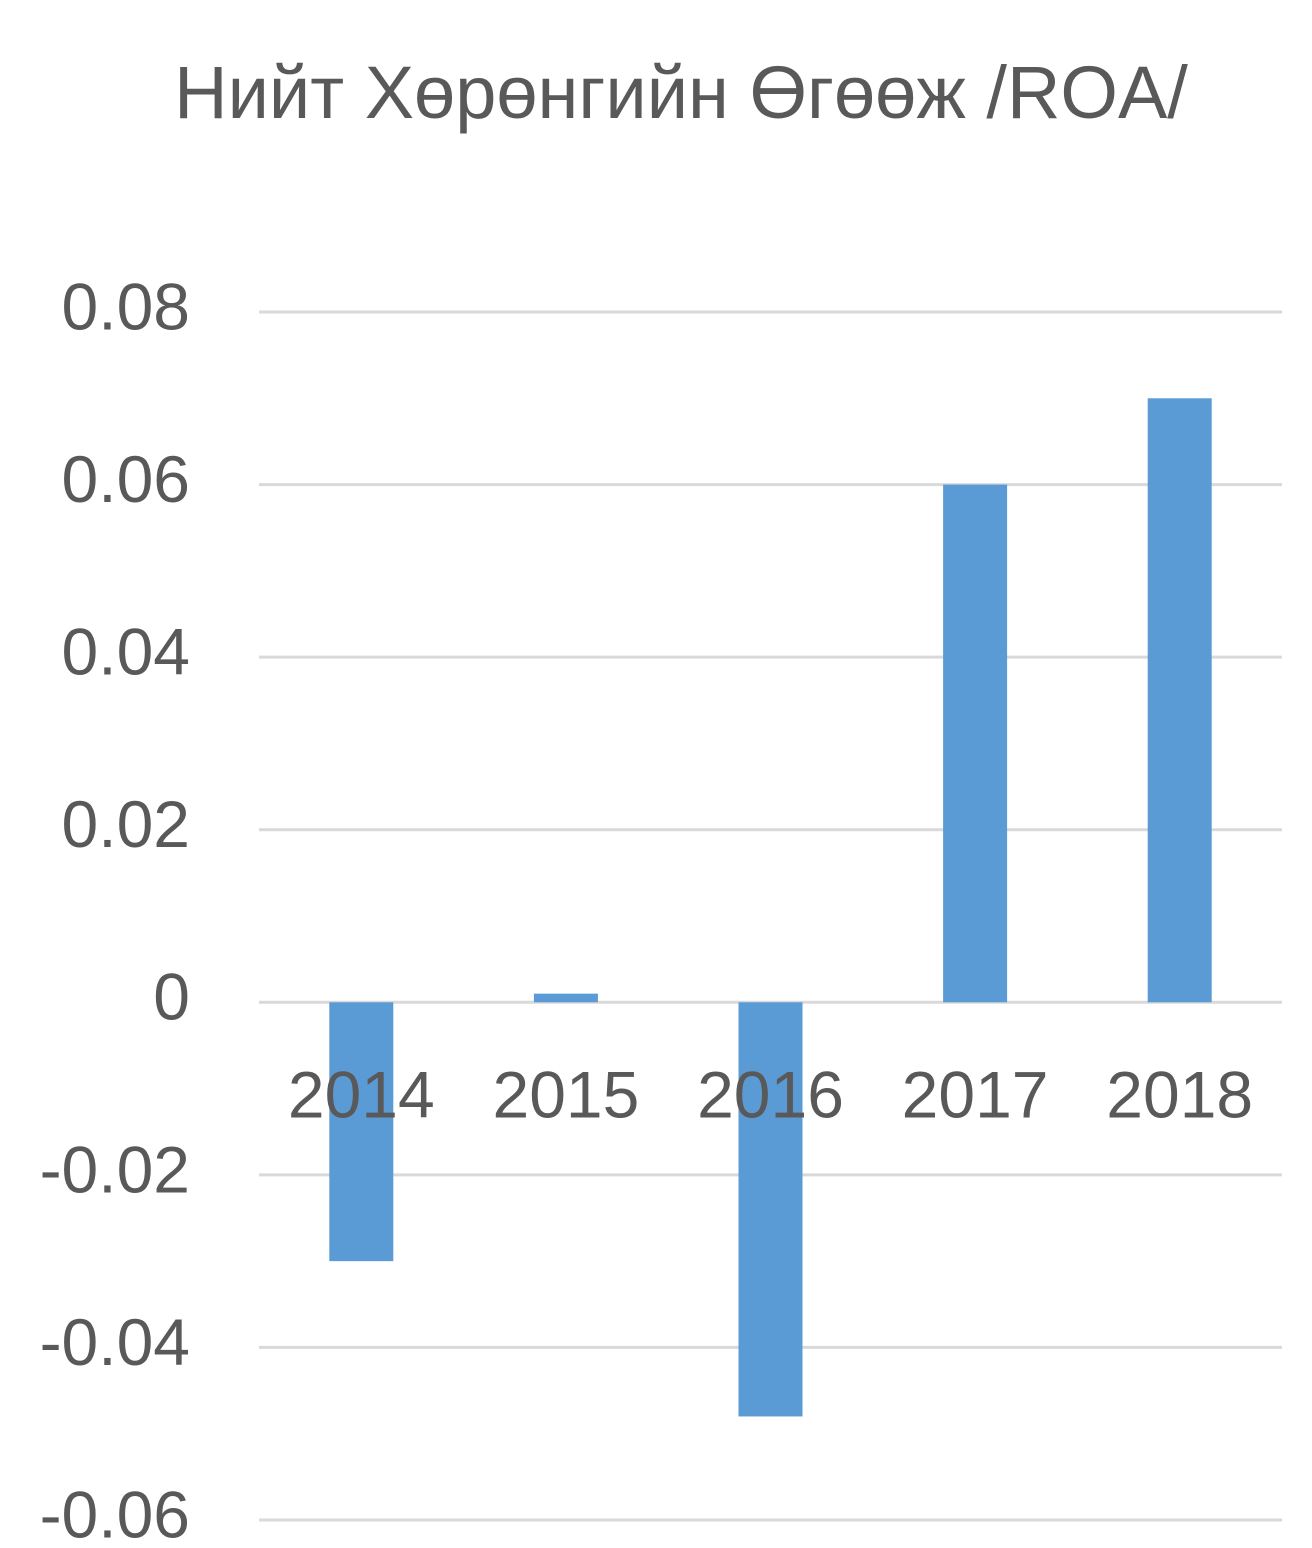 This screenshot has width=1312, height=1548. I want to click on y-tick-label: 0.08, so click(126, 306).